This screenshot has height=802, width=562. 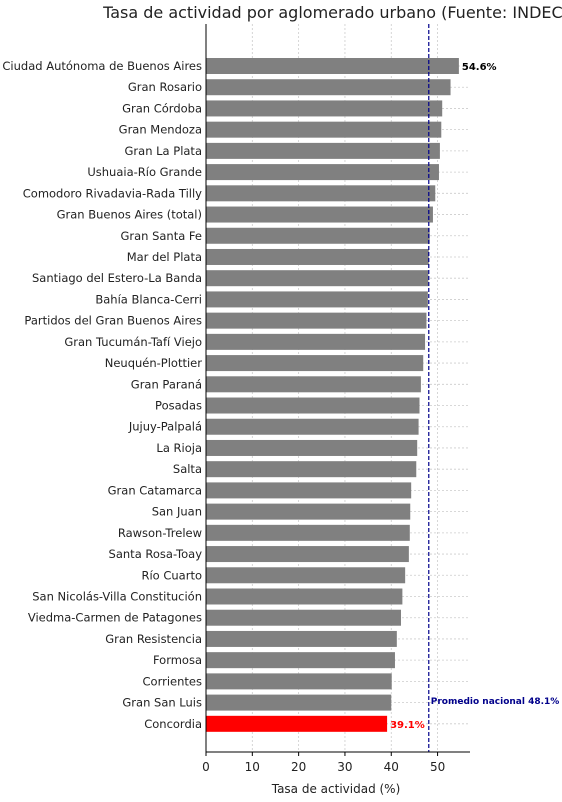 I want to click on y-tick-label: Mar del Plata, so click(x=164, y=257).